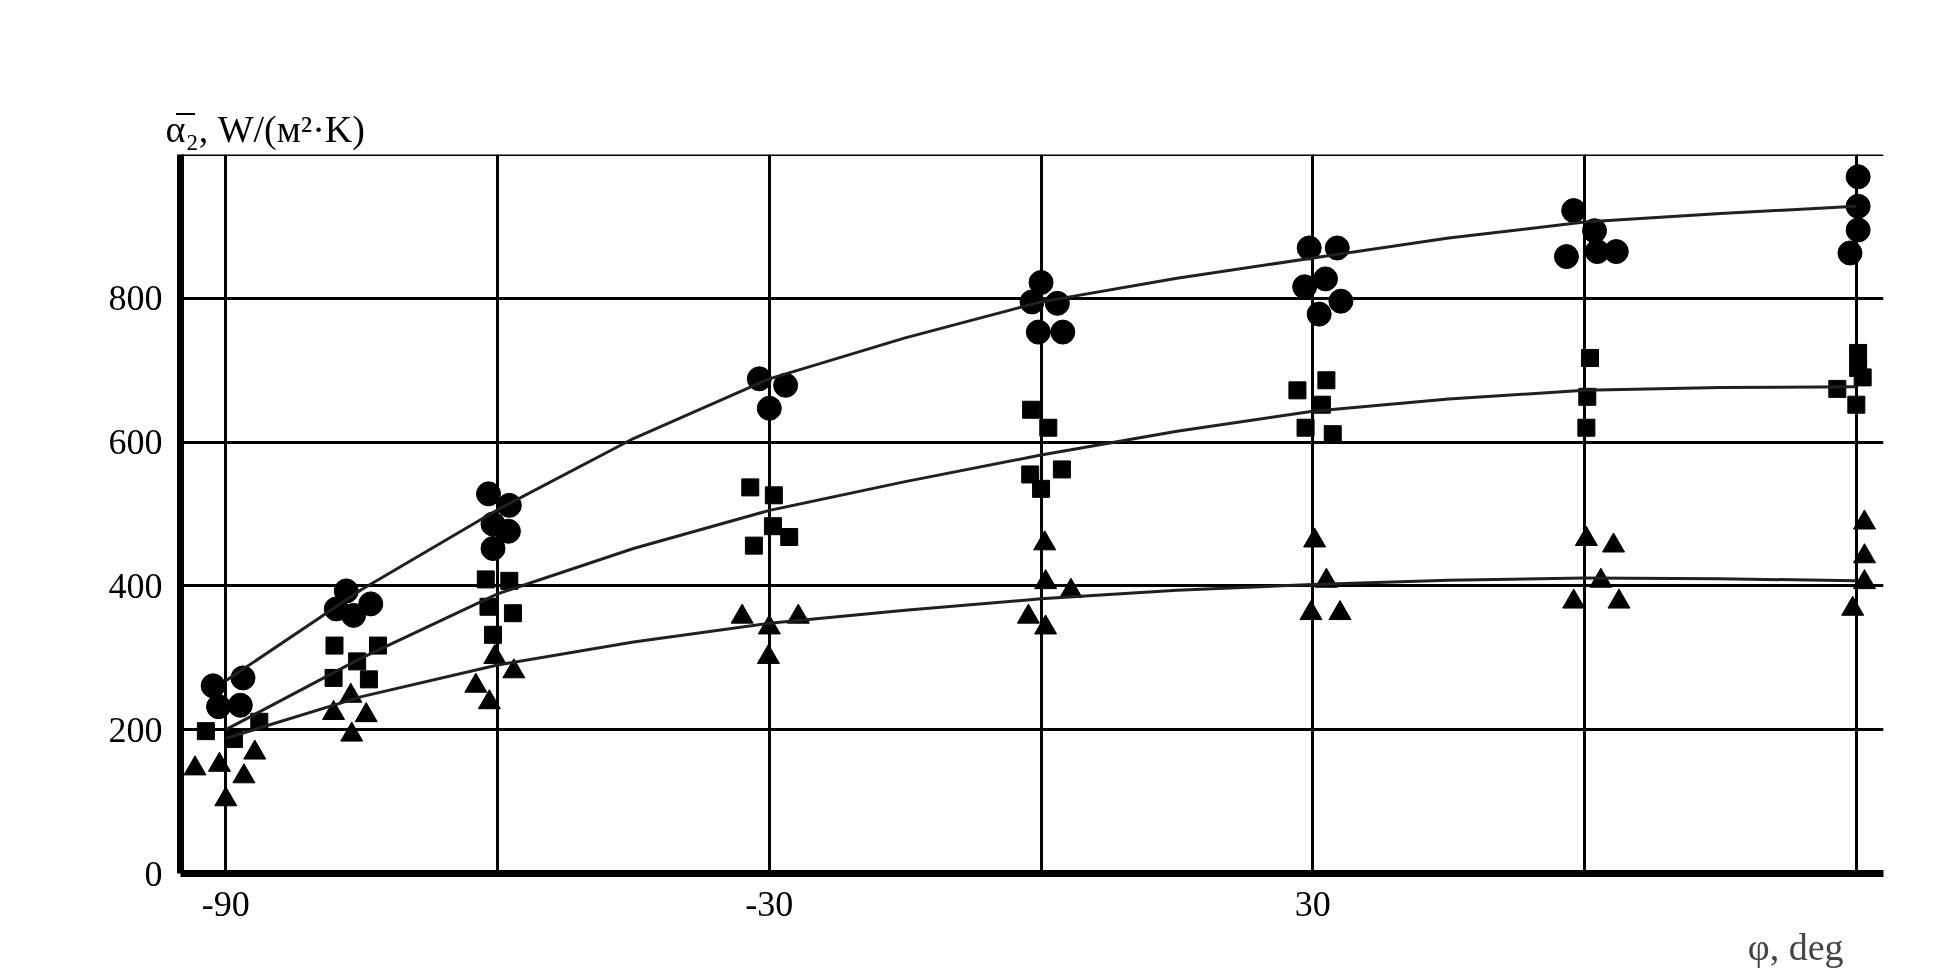 The width and height of the screenshot is (1953, 972). What do you see at coordinates (135, 442) in the screenshot?
I see `y-tick-label: 600` at bounding box center [135, 442].